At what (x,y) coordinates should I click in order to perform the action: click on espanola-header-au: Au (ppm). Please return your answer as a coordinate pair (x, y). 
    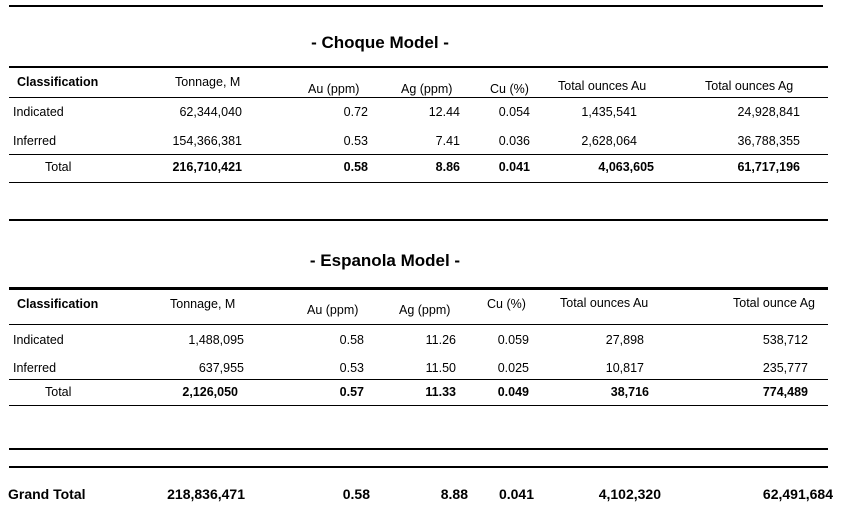
    Looking at the image, I should click on (333, 310).